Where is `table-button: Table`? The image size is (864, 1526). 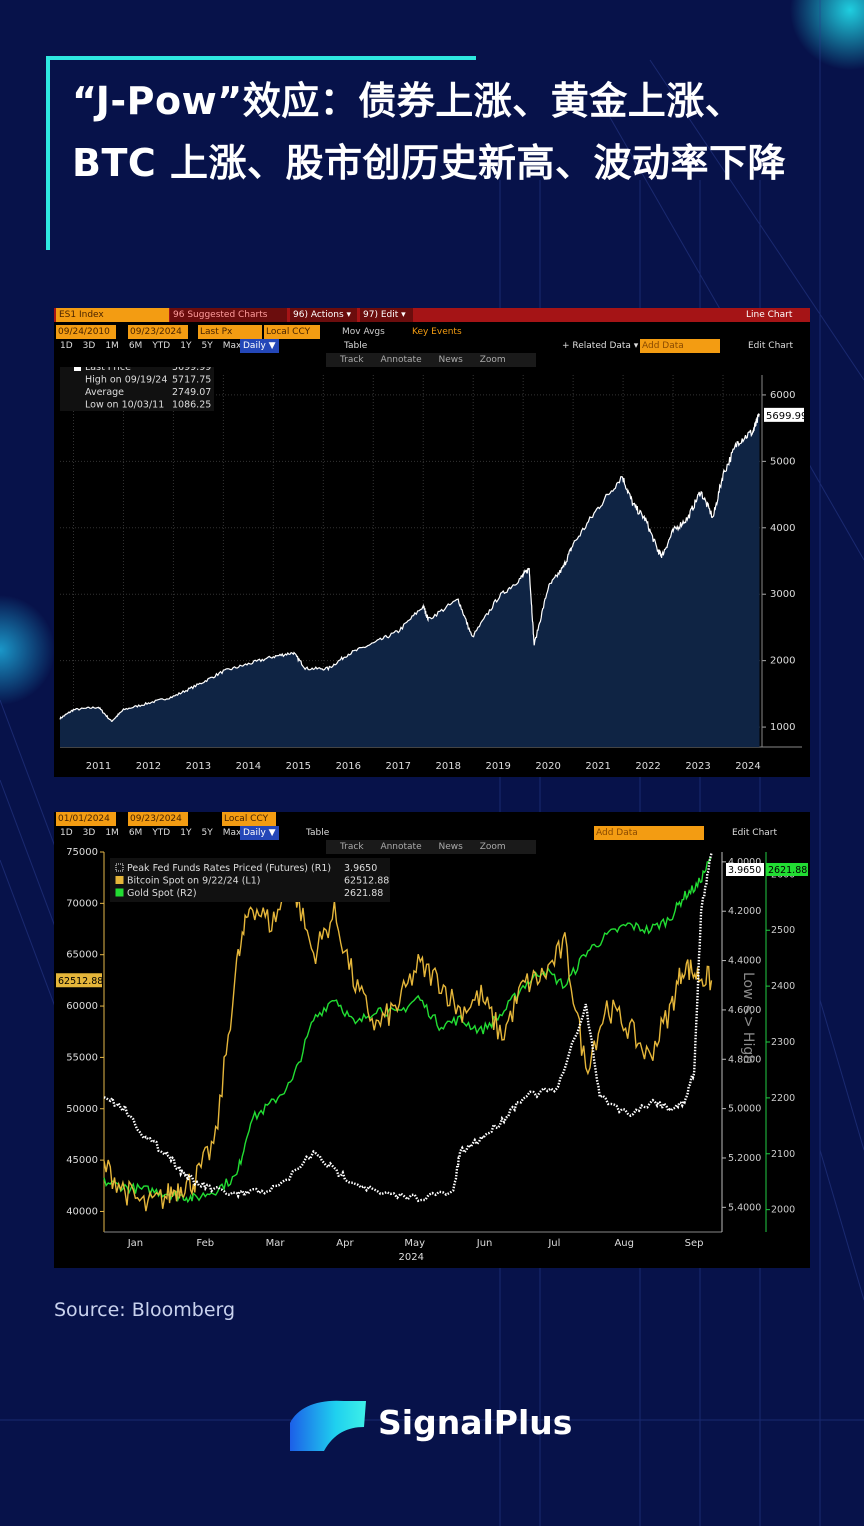 table-button: Table is located at coordinates (356, 346).